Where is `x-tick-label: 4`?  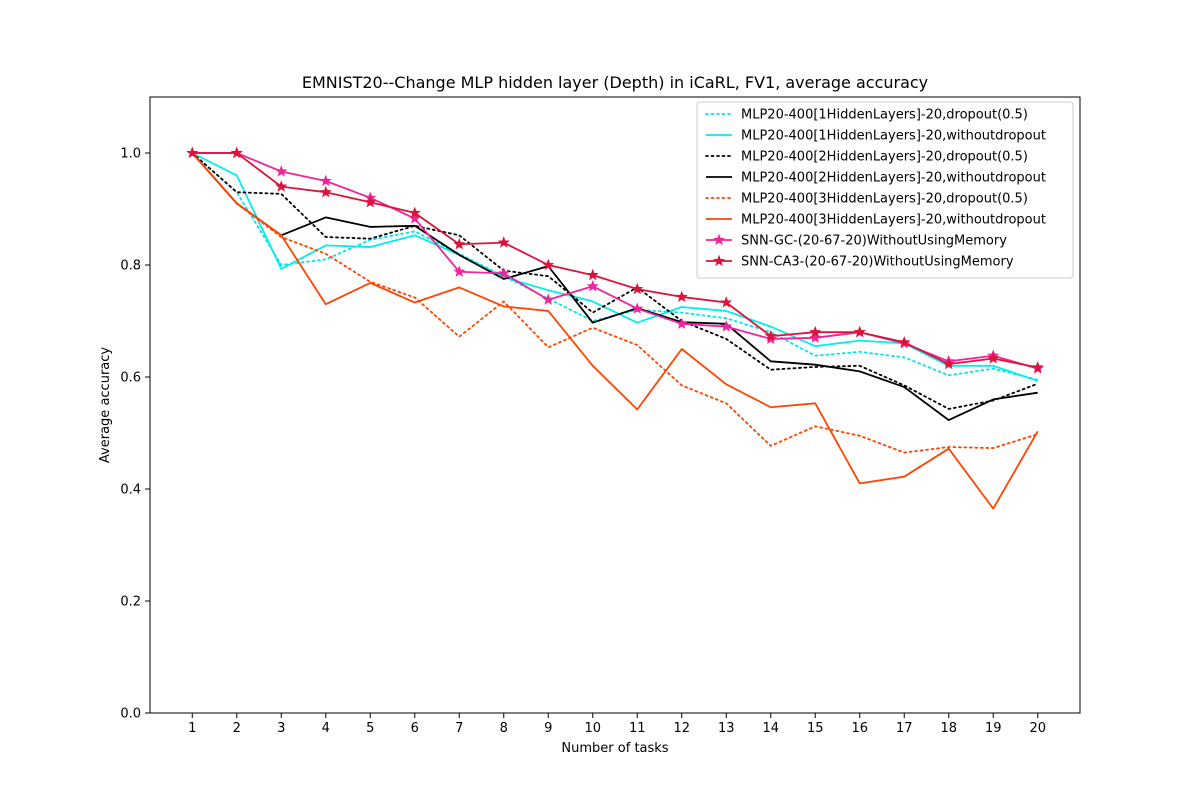
x-tick-label: 4 is located at coordinates (326, 728).